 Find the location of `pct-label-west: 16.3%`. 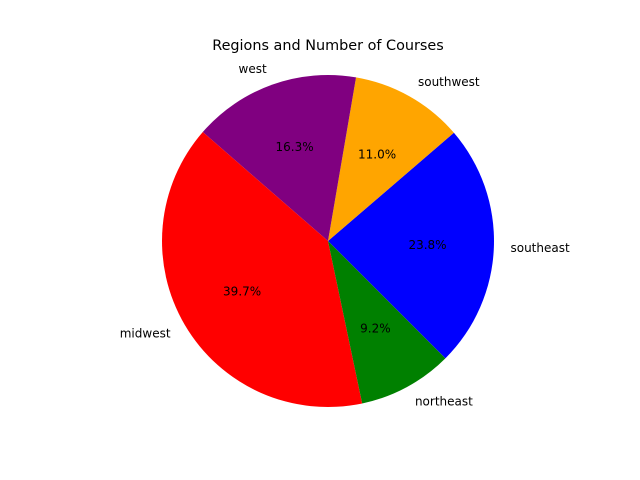

pct-label-west: 16.3% is located at coordinates (294, 147).